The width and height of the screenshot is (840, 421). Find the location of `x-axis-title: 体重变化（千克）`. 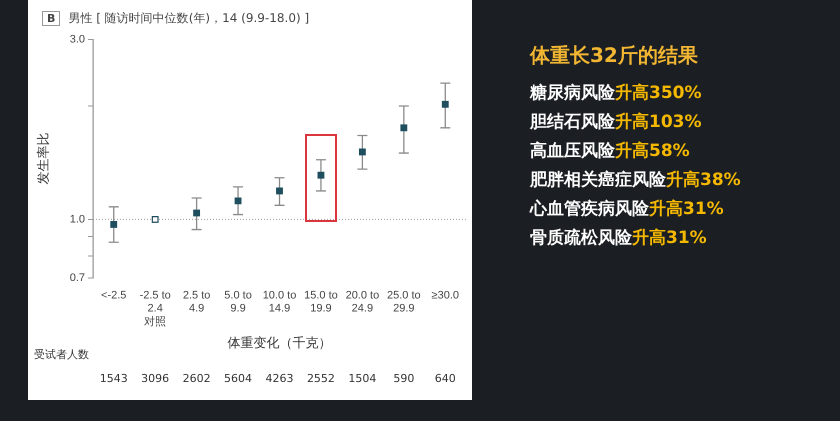

x-axis-title: 体重变化（千克） is located at coordinates (280, 342).